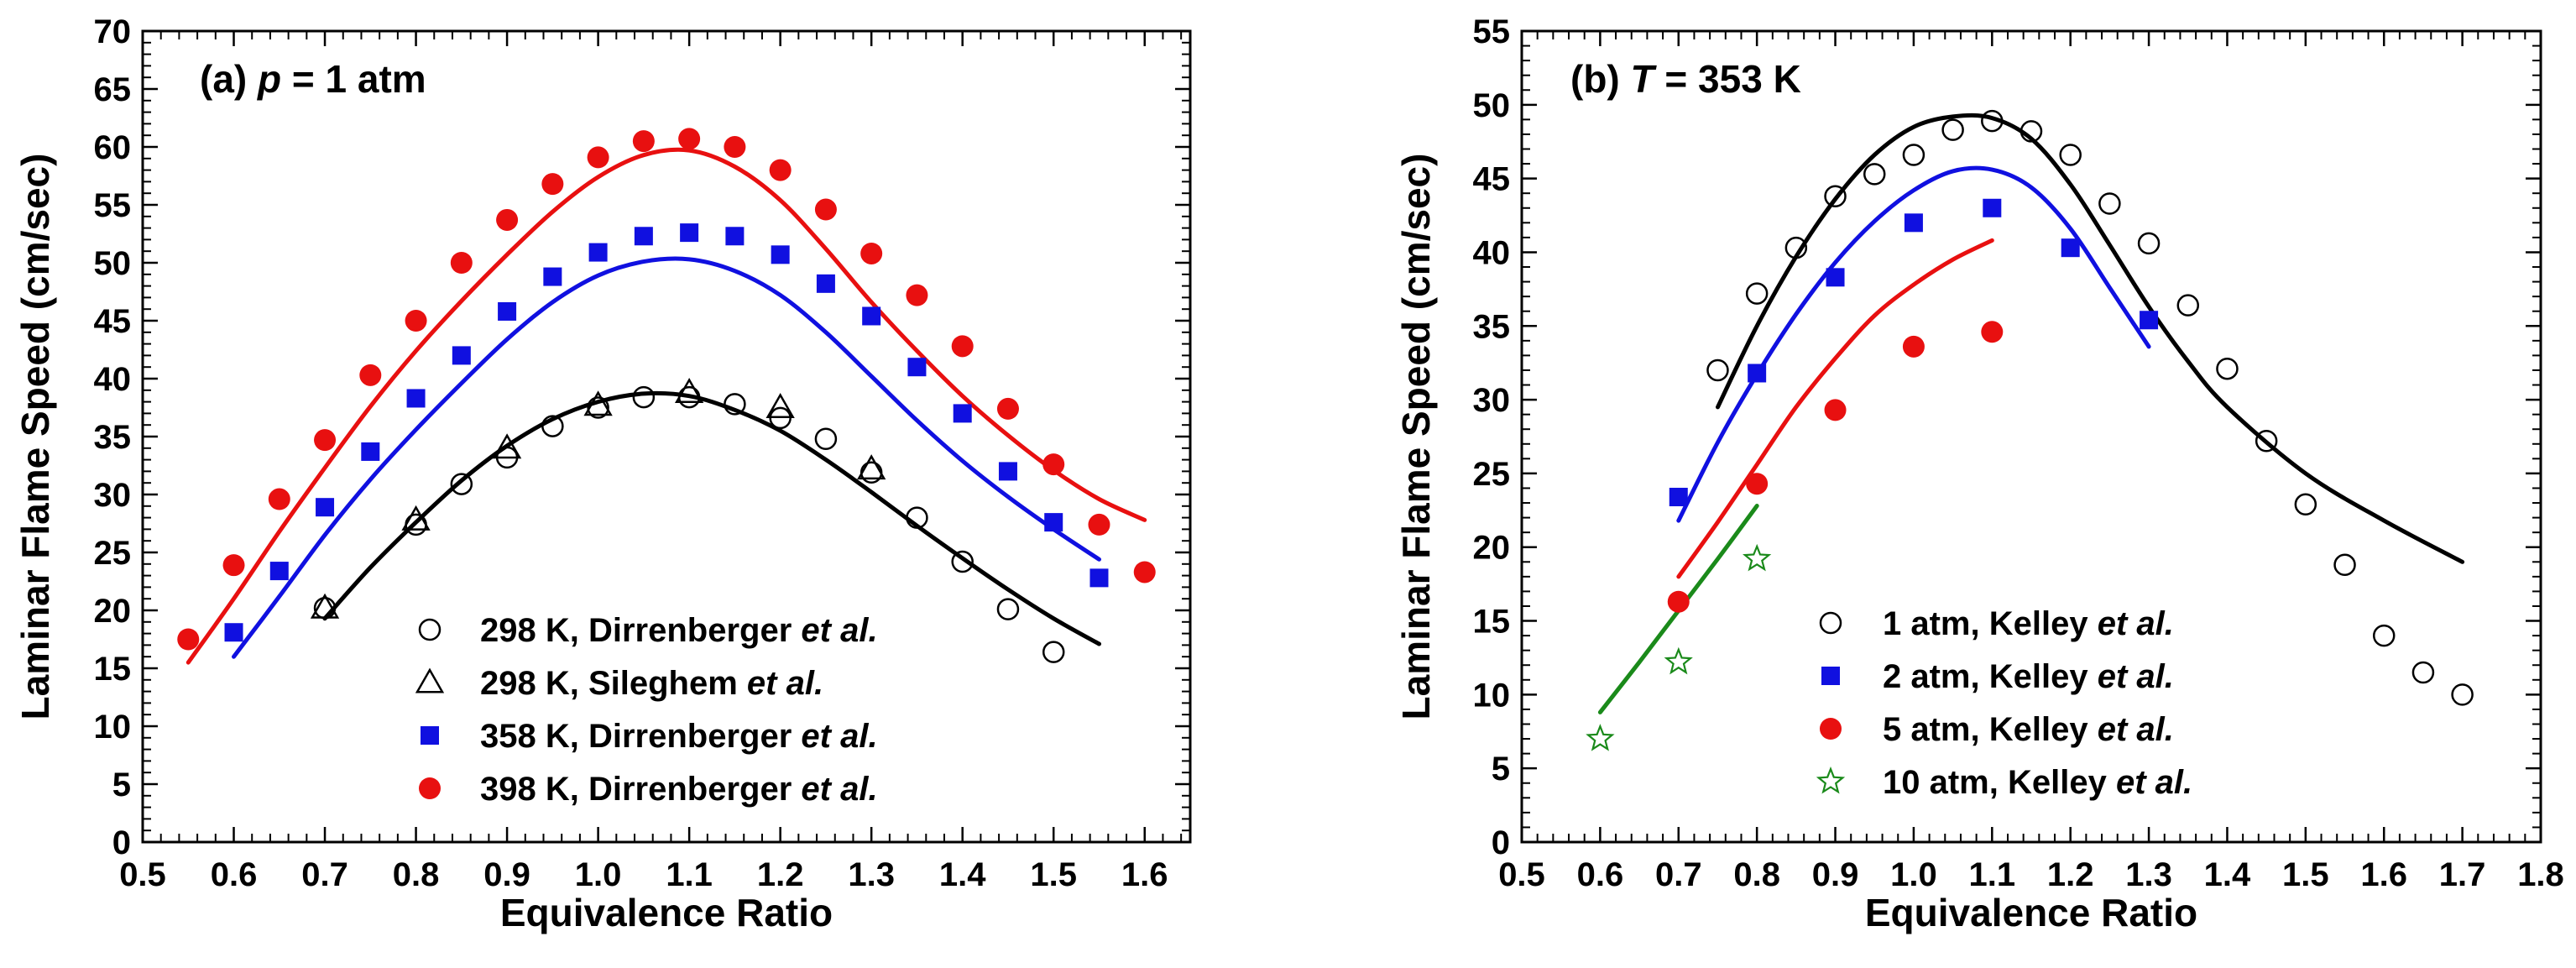  What do you see at coordinates (2462, 874) in the screenshot?
I see `x-tick-label: 1.7` at bounding box center [2462, 874].